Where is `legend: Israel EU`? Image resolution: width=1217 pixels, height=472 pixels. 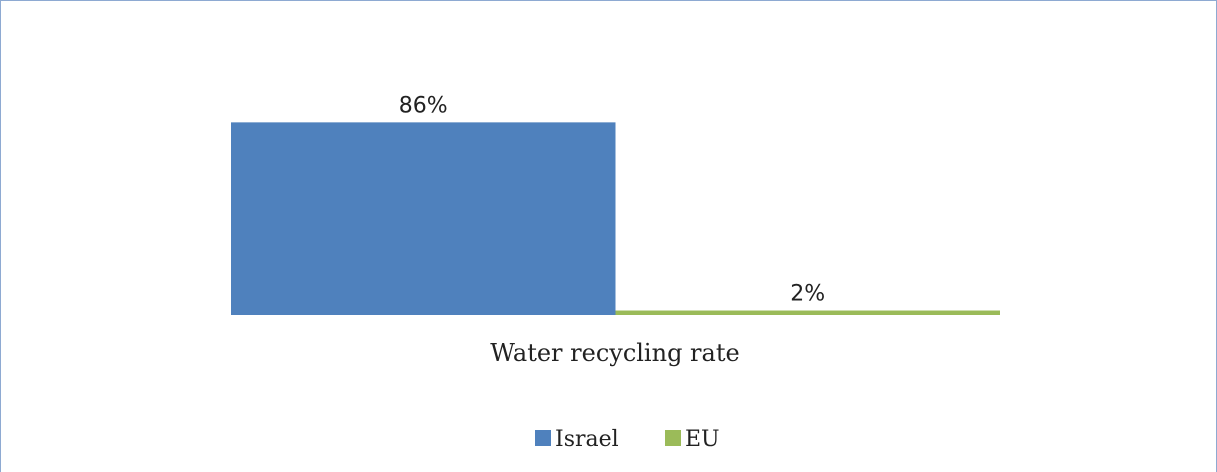 legend: Israel EU is located at coordinates (627, 439).